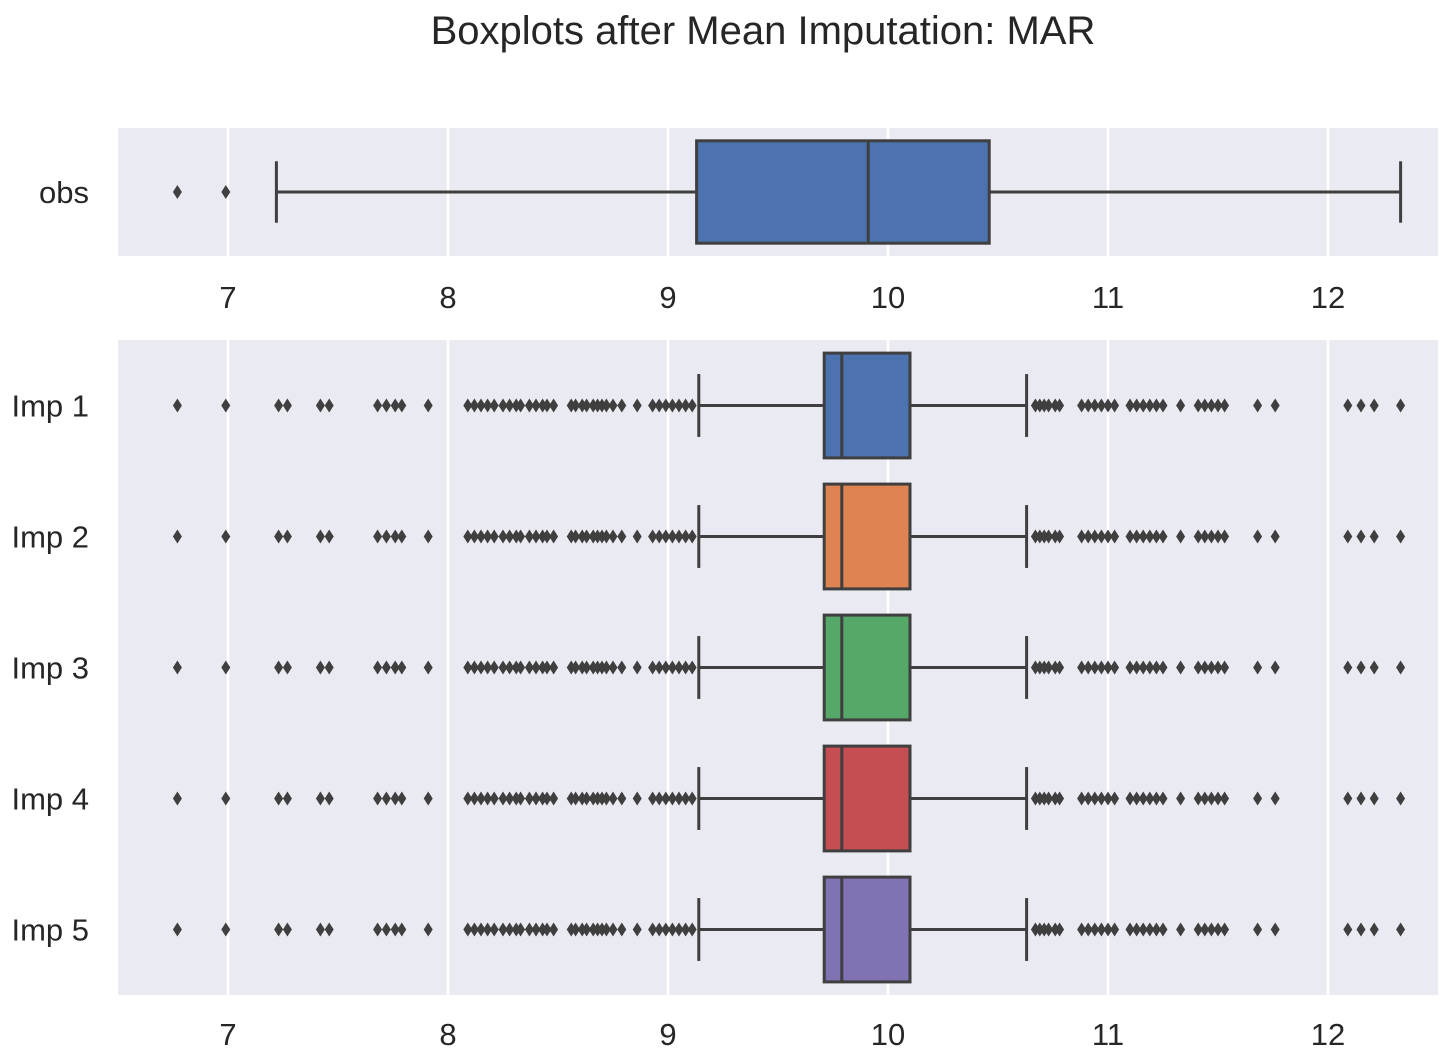 This screenshot has height=1064, width=1456. Describe the element at coordinates (708, 929) in the screenshot. I see `box-series-imp-5: Imp 5` at that location.